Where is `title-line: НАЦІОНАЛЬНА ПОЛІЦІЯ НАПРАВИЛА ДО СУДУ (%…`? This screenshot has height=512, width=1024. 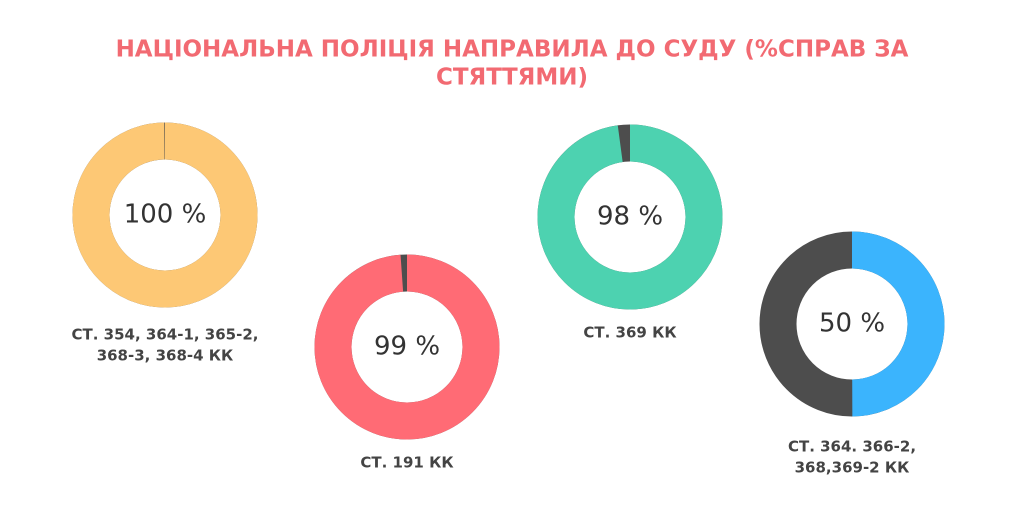
title-line: НАЦІОНАЛЬНА ПОЛІЦІЯ НАПРАВИЛА ДО СУДУ (%… is located at coordinates (512, 50).